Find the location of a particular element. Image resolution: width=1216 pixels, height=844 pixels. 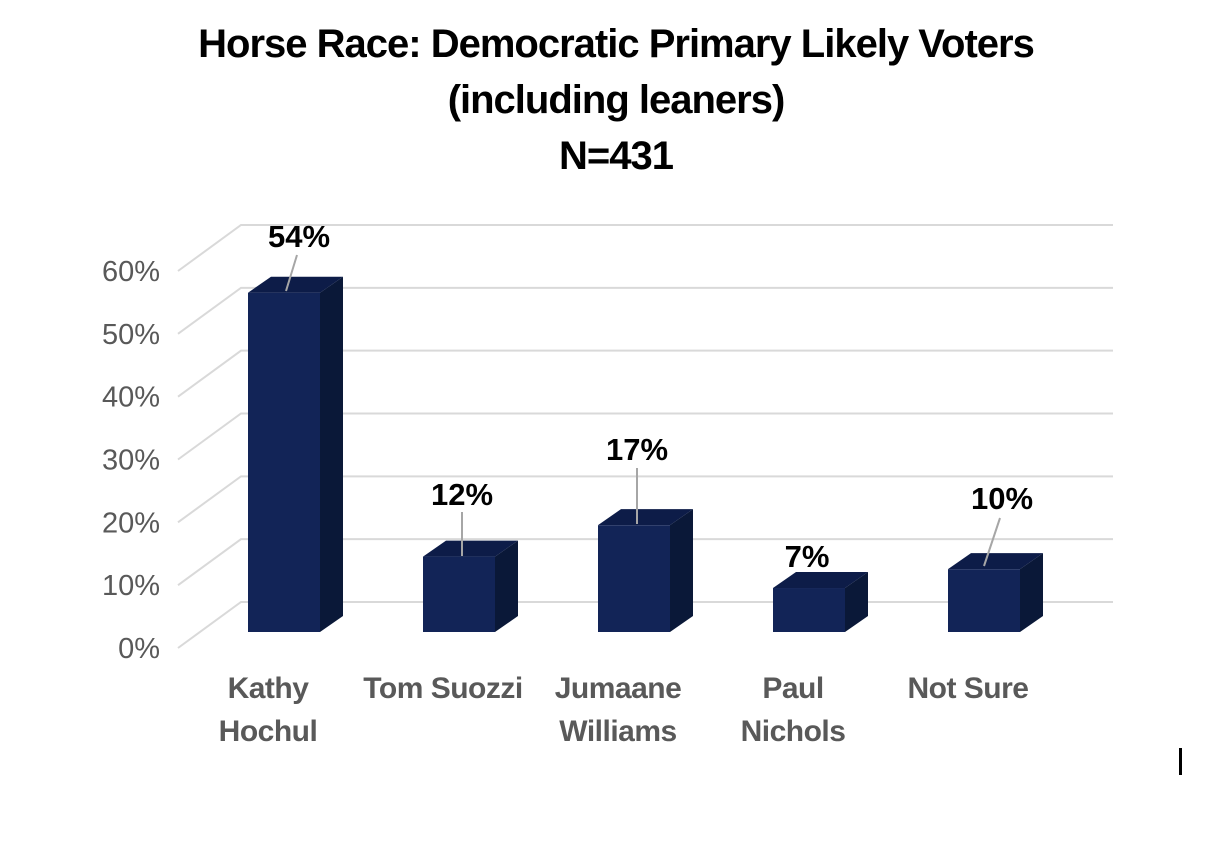

gridline-40% is located at coordinates (645, 373).